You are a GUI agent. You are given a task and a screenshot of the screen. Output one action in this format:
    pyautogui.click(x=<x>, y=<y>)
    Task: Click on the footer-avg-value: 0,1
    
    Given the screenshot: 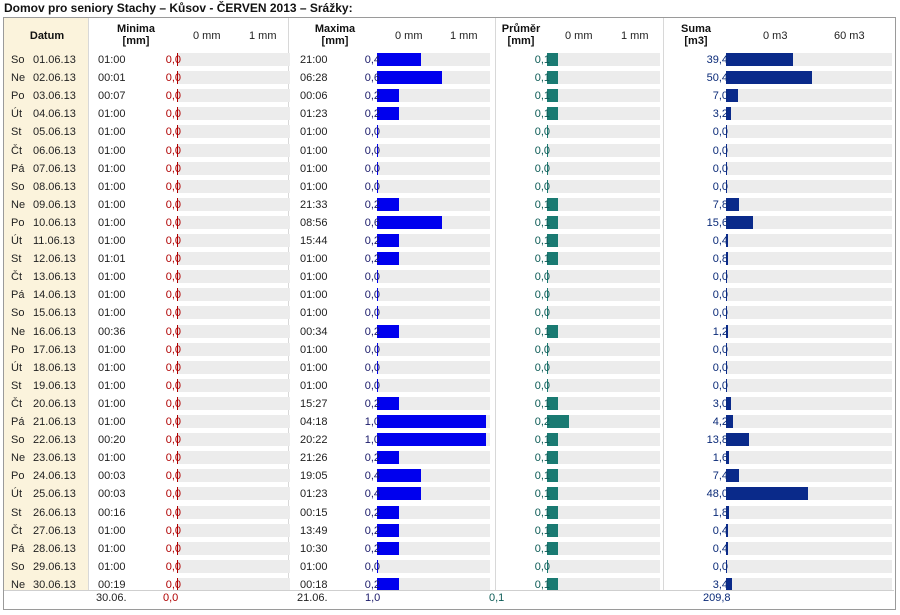 What is the action you would take?
    pyautogui.click(x=497, y=598)
    